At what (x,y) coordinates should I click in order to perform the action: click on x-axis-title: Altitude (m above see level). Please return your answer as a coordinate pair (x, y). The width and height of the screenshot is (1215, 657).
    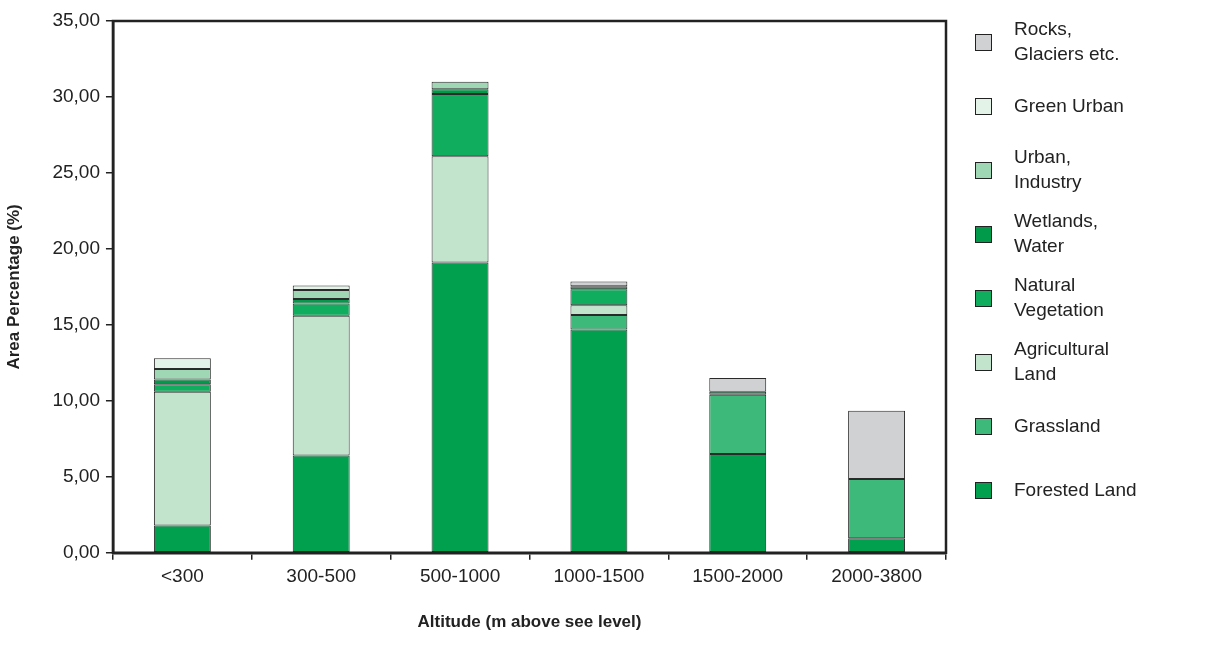
    Looking at the image, I should click on (529, 622).